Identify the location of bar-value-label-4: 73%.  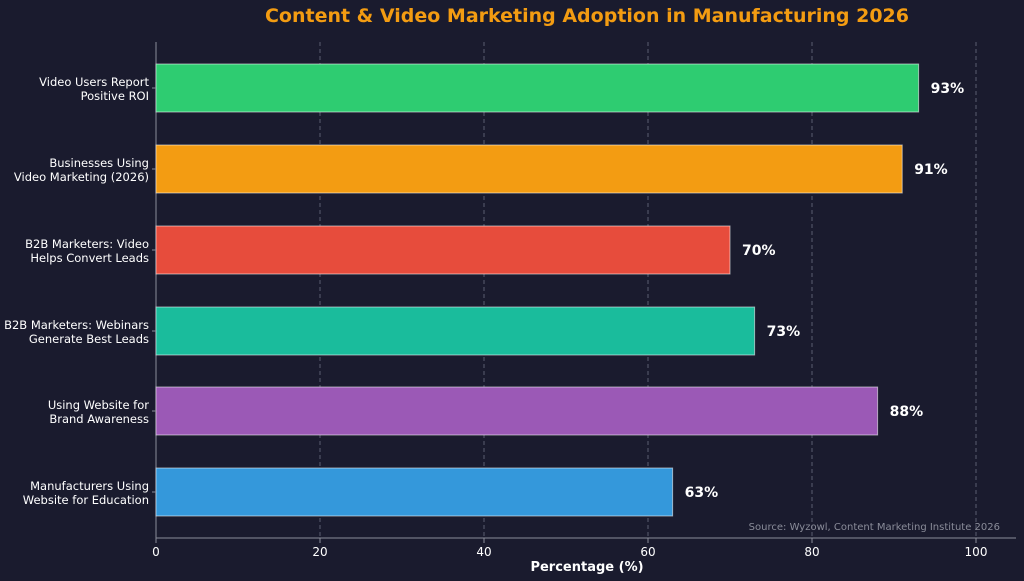
(784, 332).